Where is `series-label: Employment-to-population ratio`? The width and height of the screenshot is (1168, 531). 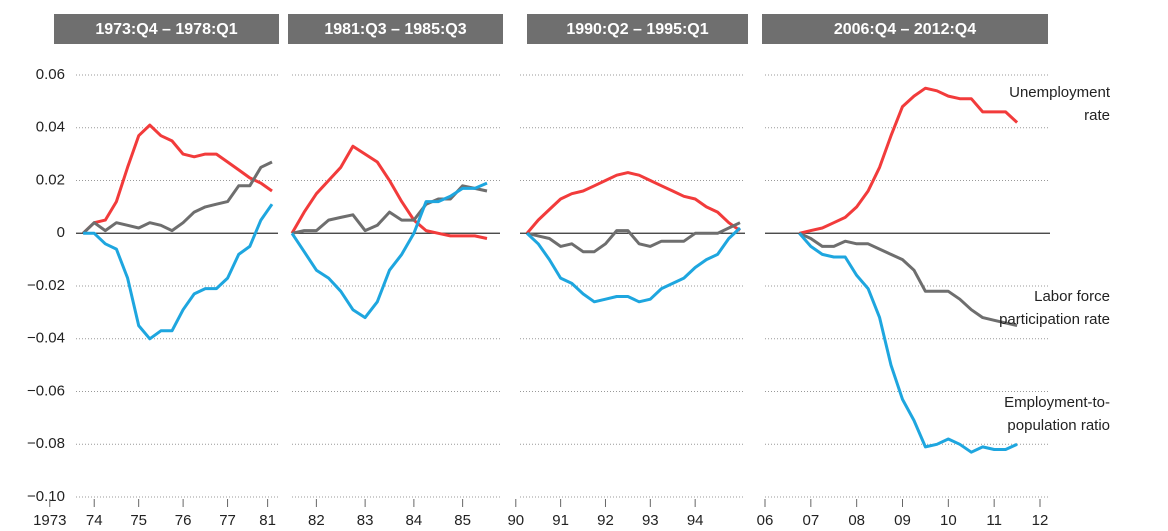
series-label: Employment-to-population ratio is located at coordinates (1057, 414).